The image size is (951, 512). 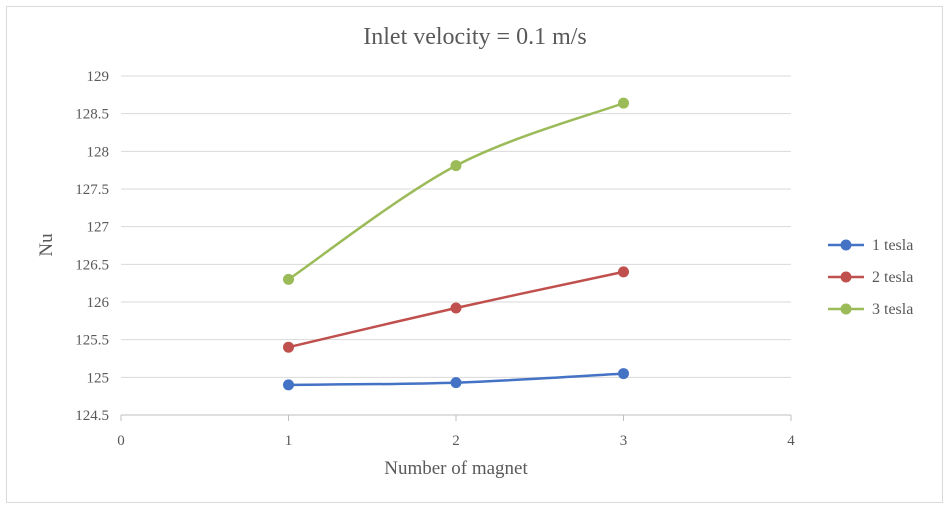 I want to click on x-tick-label: 3, so click(x=624, y=441).